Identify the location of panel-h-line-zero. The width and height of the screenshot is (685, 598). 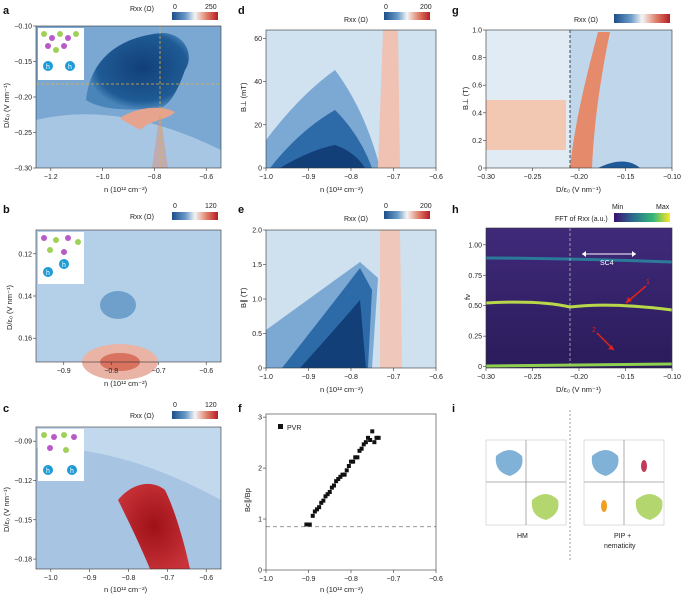
(579, 365).